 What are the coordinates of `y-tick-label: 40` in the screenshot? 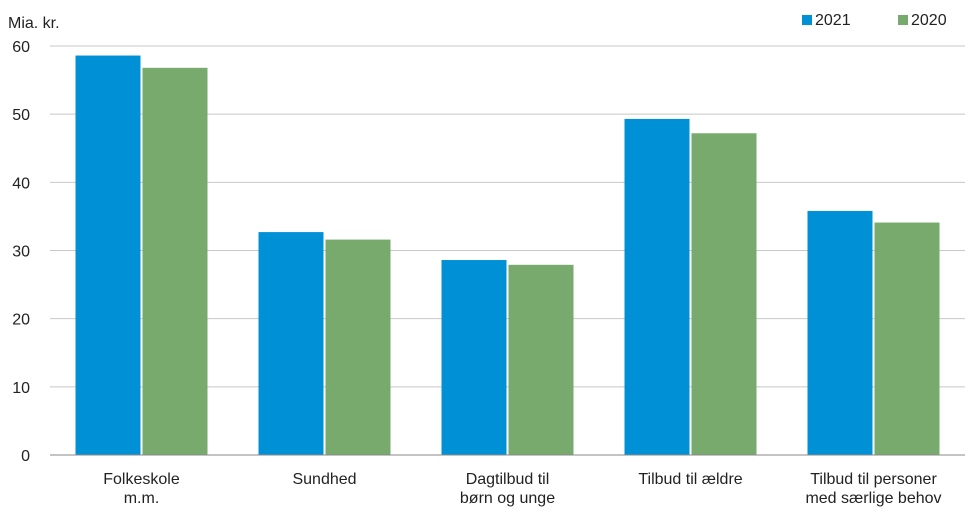 It's located at (21, 183).